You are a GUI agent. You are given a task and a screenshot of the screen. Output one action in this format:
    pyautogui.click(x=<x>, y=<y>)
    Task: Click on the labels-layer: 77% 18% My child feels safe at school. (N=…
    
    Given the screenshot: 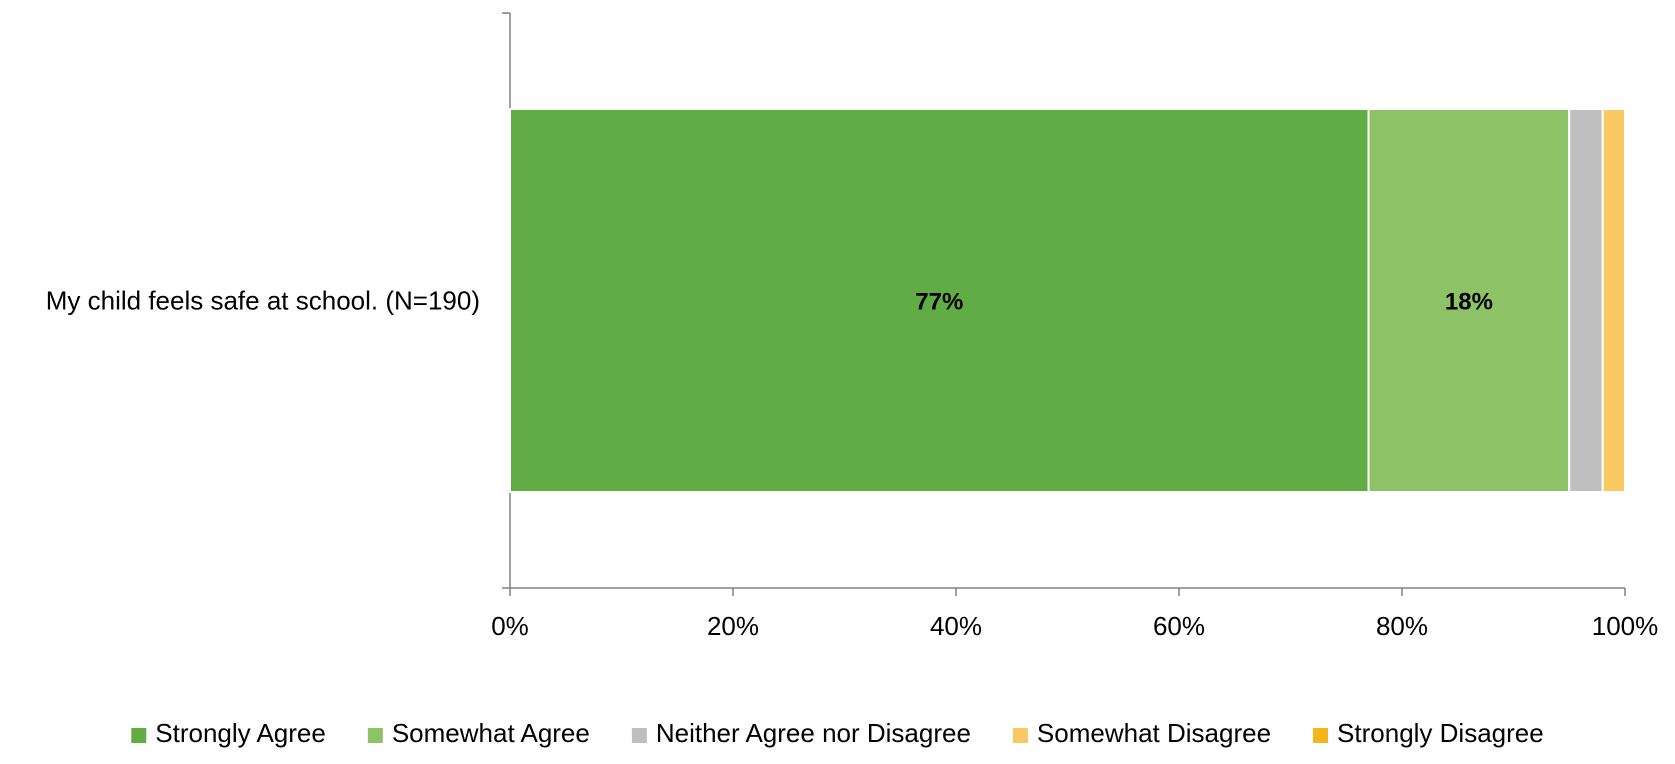 What is the action you would take?
    pyautogui.click(x=769, y=301)
    